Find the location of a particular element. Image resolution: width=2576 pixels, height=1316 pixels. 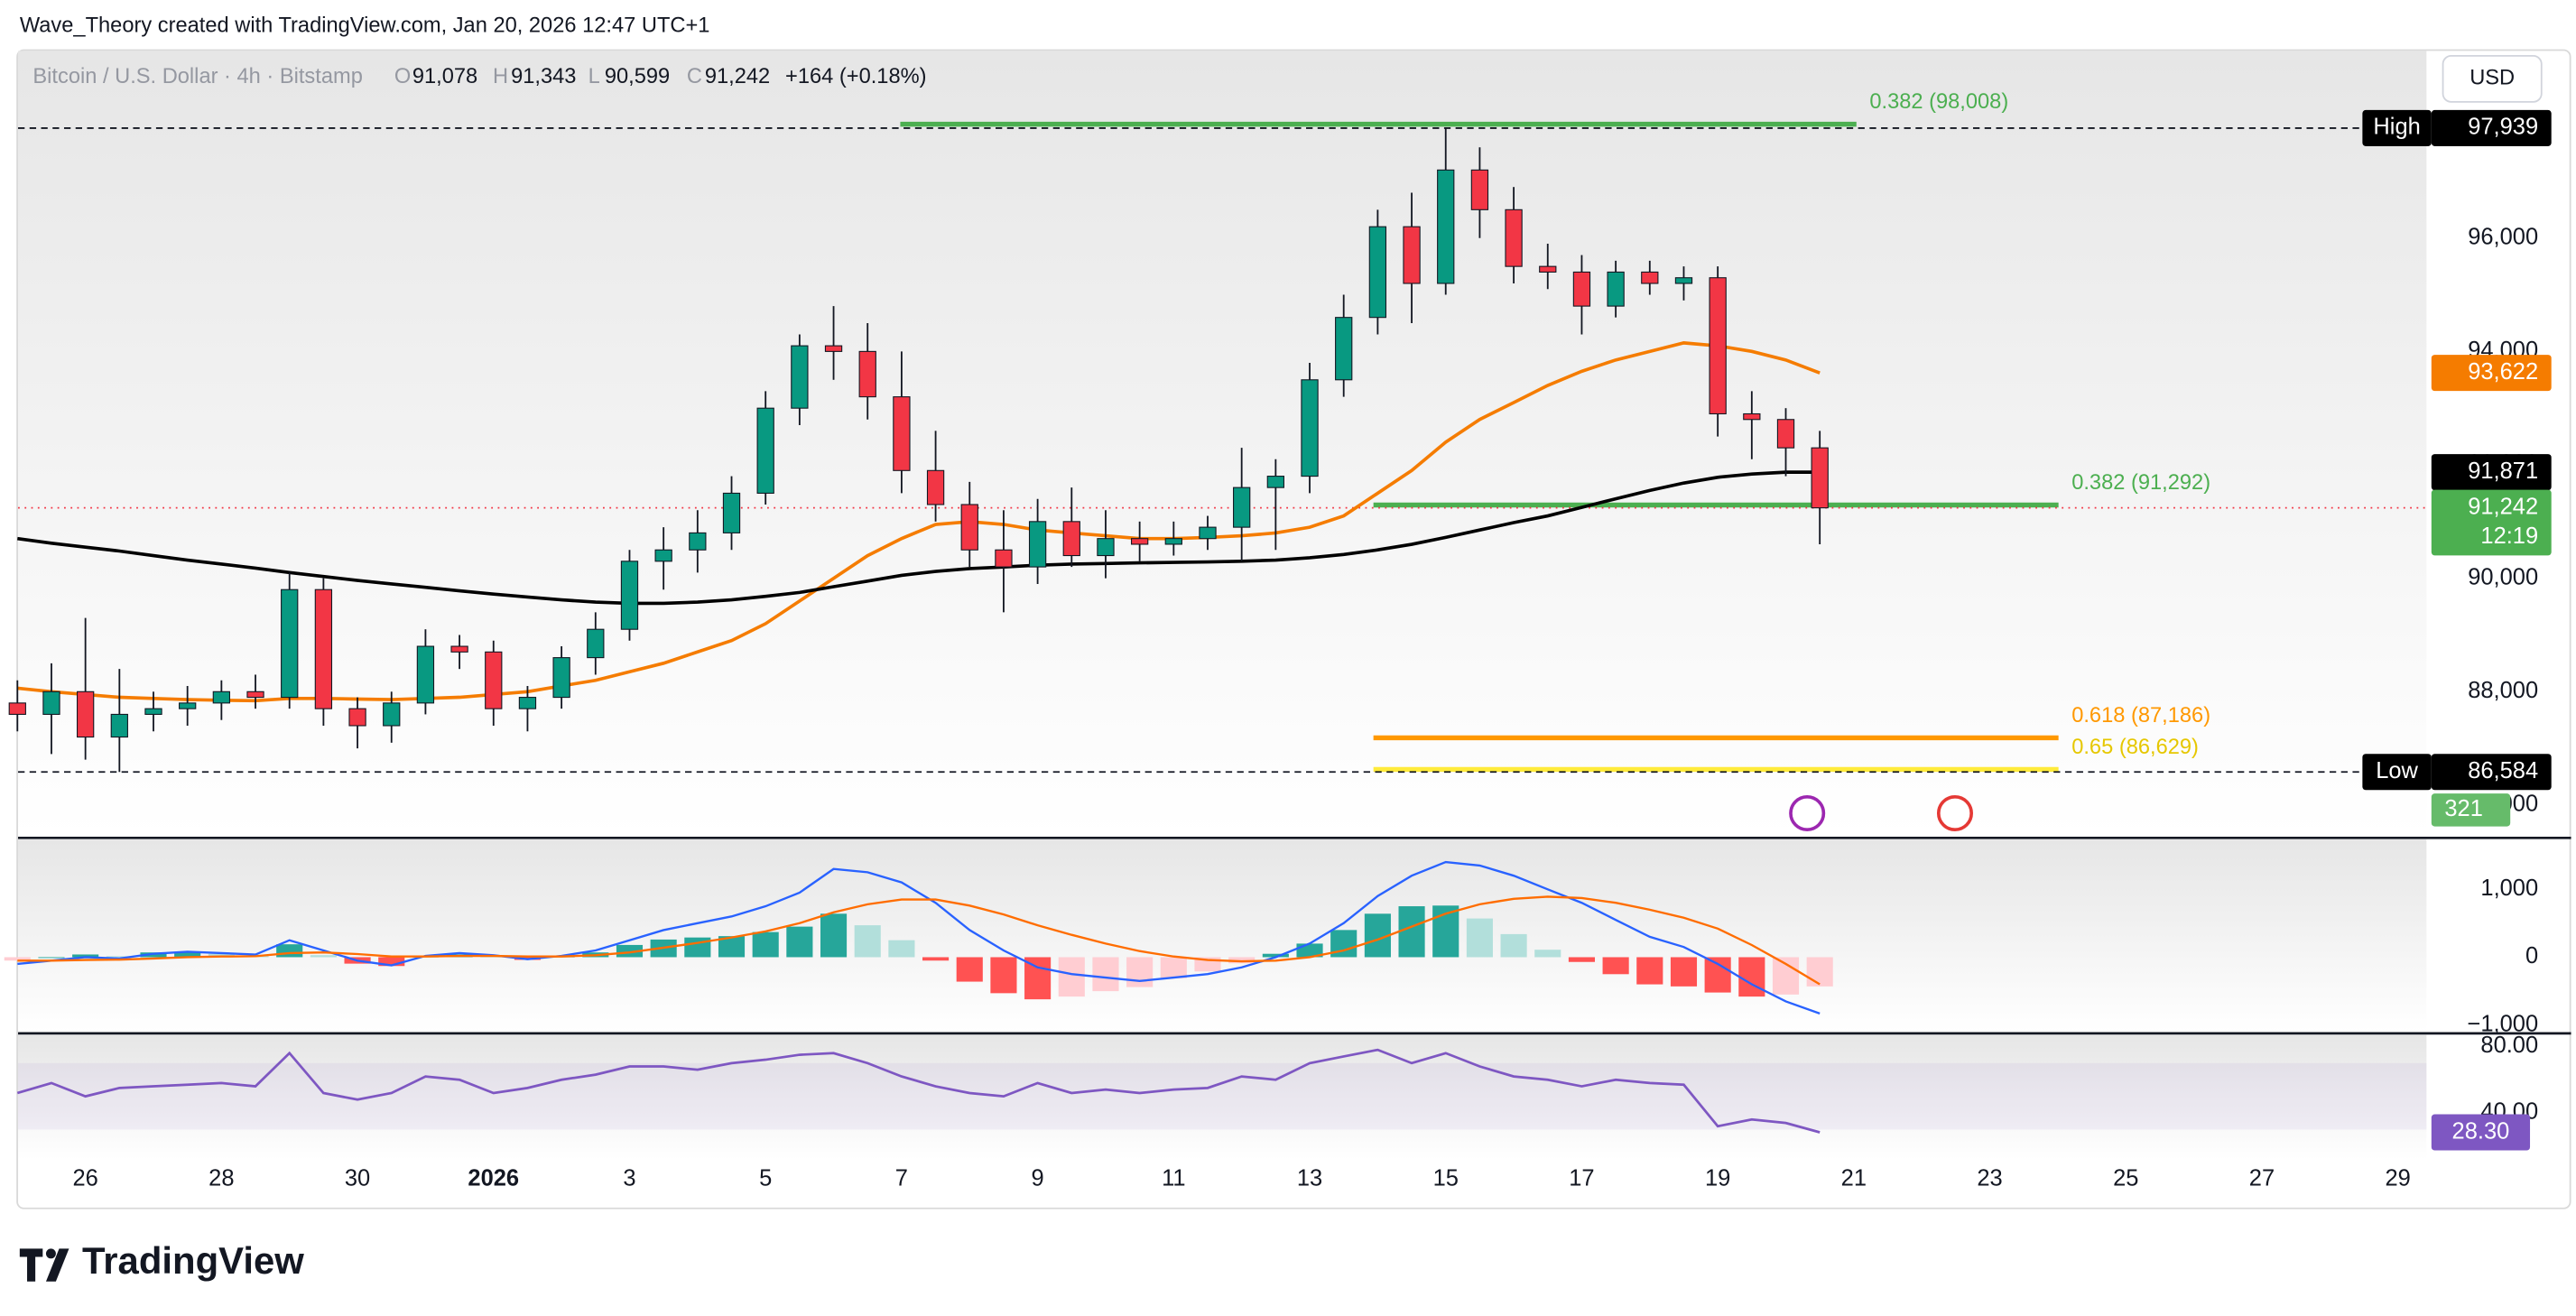

volume-box is located at coordinates (2471, 810).